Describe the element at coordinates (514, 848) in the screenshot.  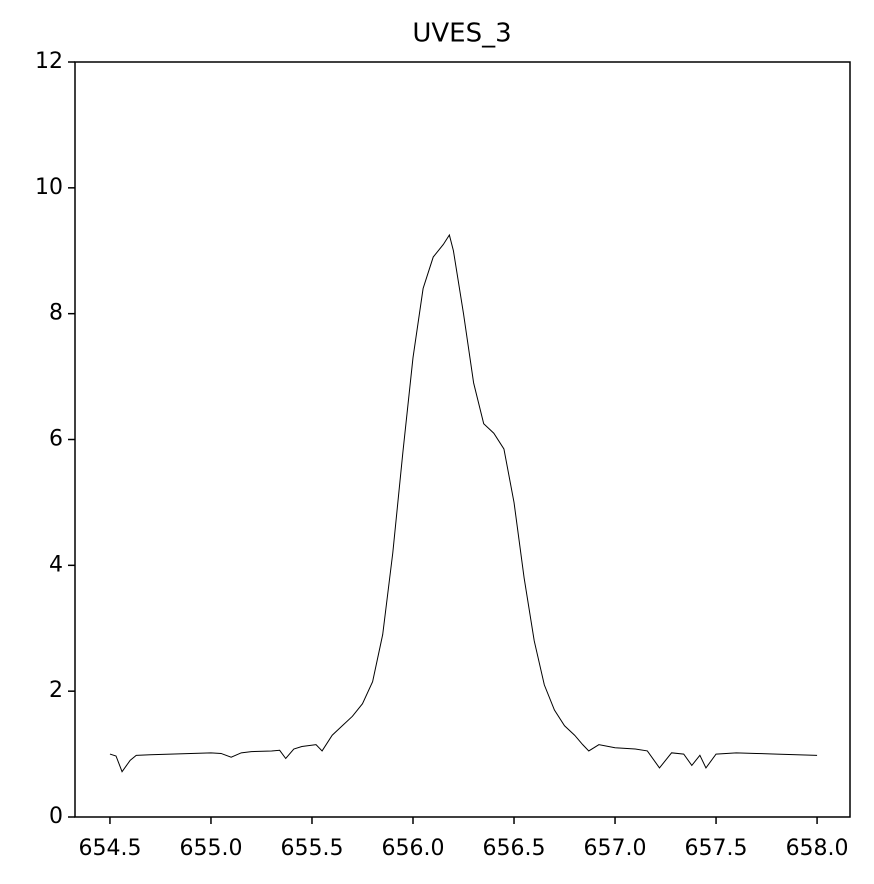
I see `x-tick-label: 656.5` at that location.